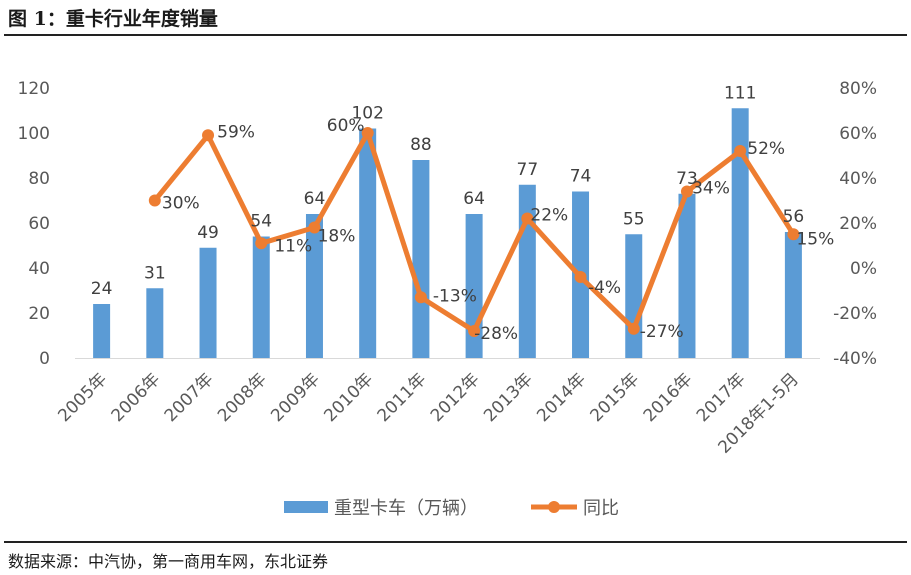  Describe the element at coordinates (554, 507) in the screenshot. I see `legend-line-marker` at that location.